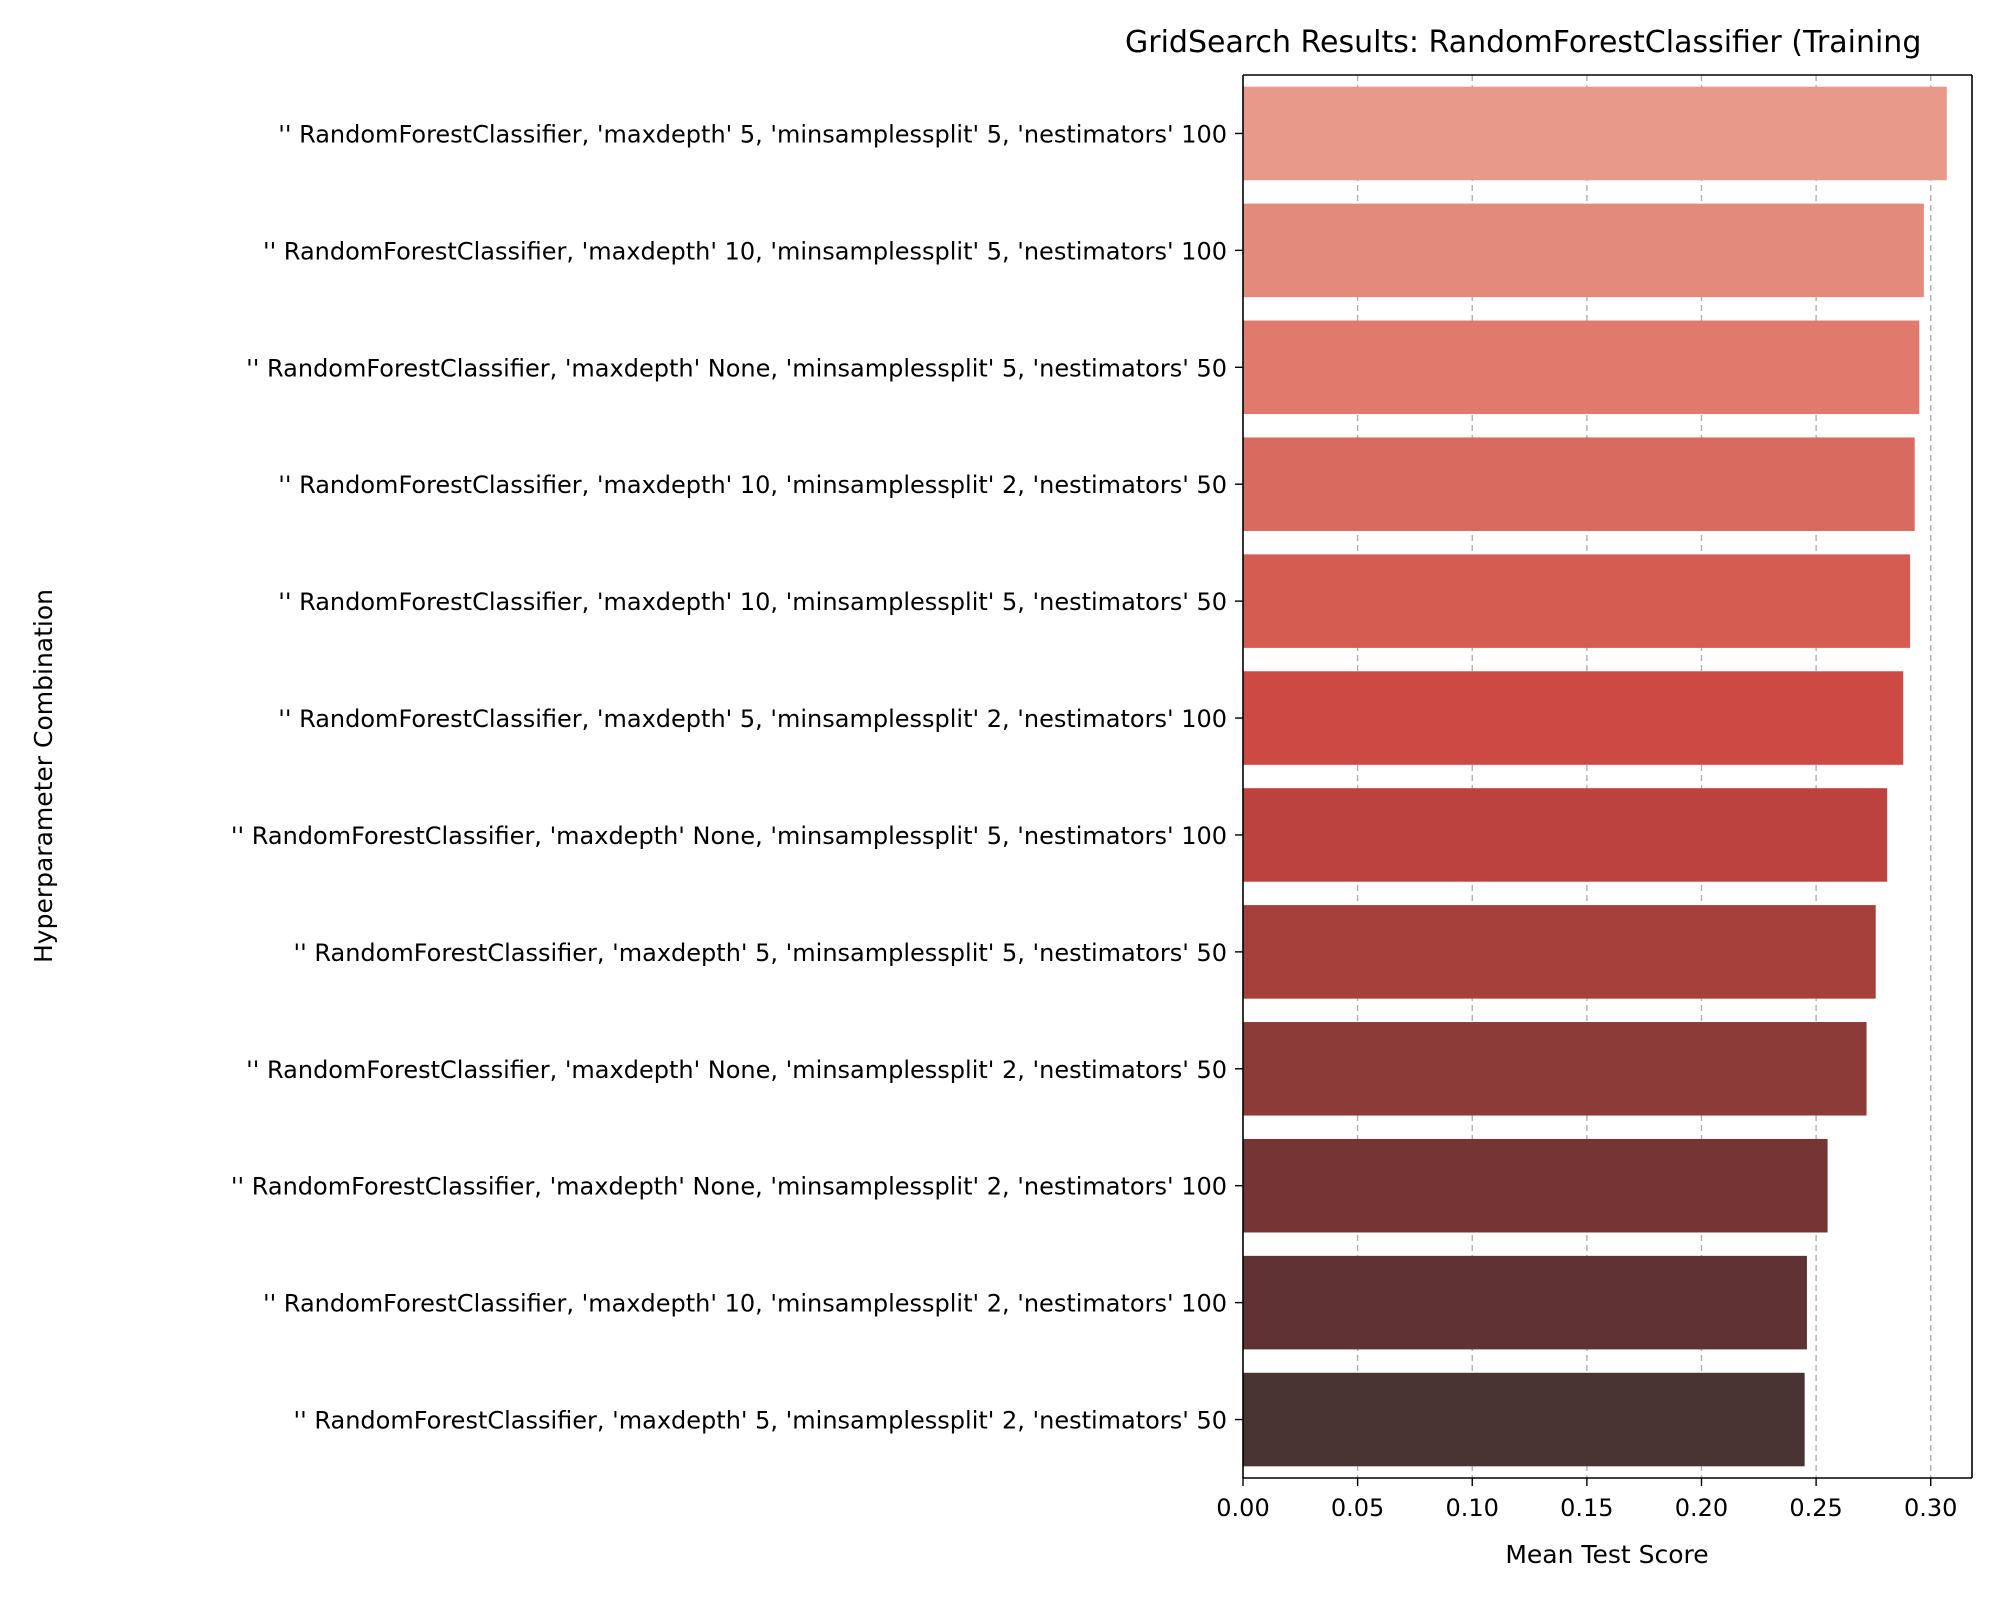 The image size is (2000, 1600). What do you see at coordinates (1357, 1508) in the screenshot?
I see `x-tick-label: 0.05` at bounding box center [1357, 1508].